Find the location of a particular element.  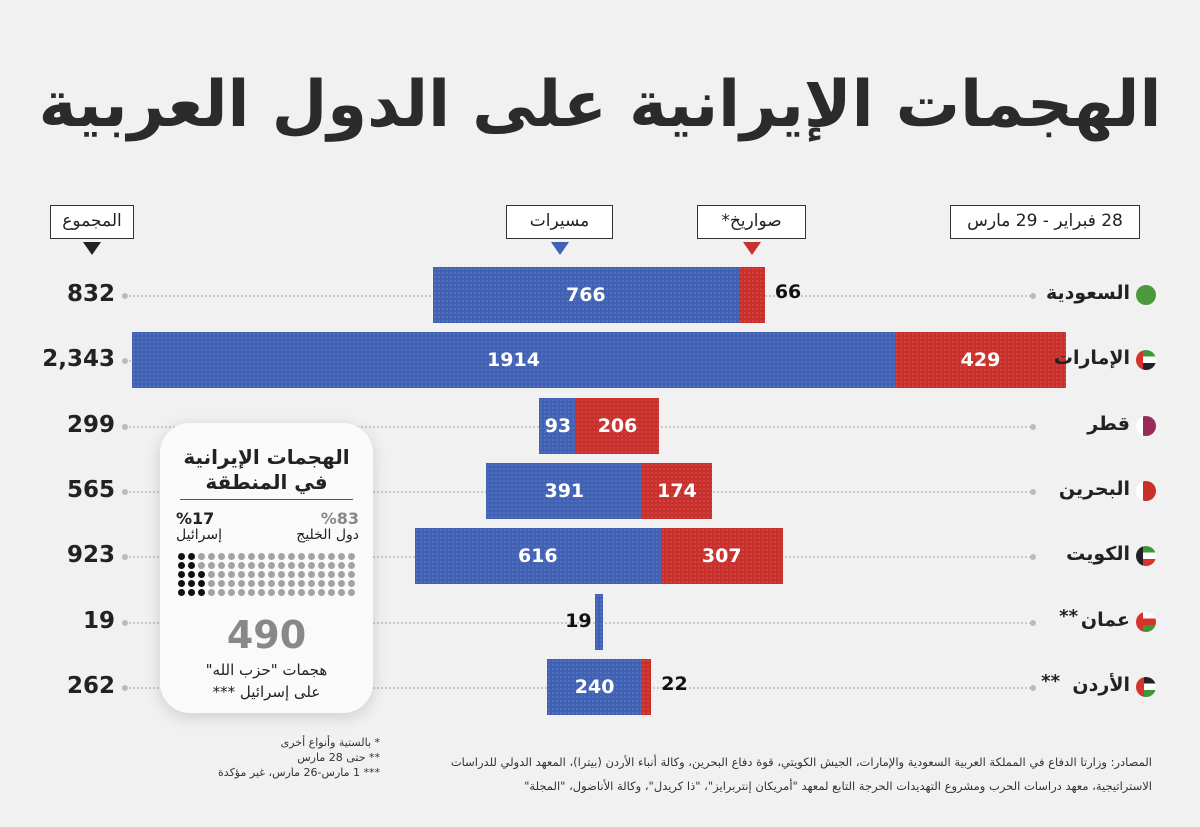

missile-value-label: 66 is located at coordinates (788, 292).